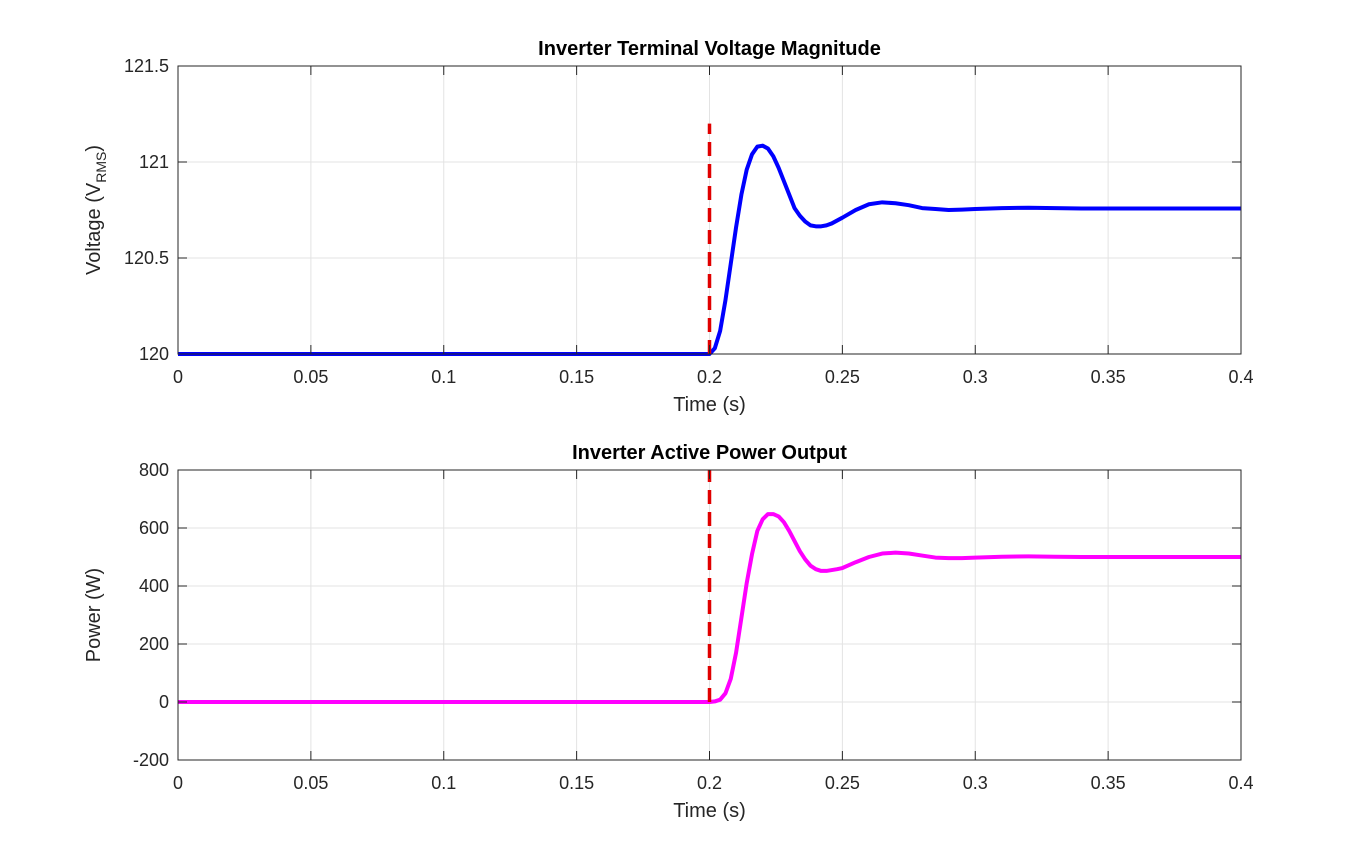  Describe the element at coordinates (310, 783) in the screenshot. I see `power-x-tick-label: 0.05` at that location.